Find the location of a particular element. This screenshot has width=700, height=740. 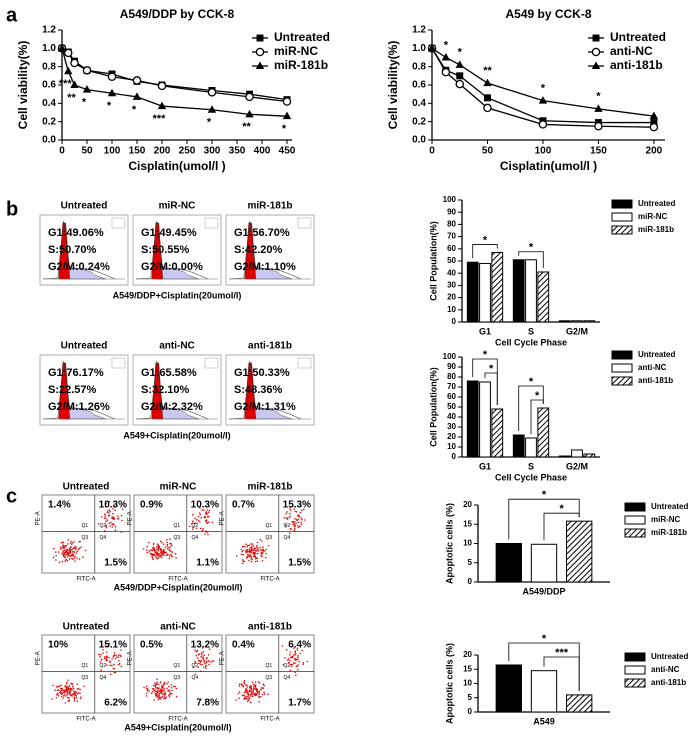

cell-cycle-value: G2/M:2.32% is located at coordinates (172, 407).